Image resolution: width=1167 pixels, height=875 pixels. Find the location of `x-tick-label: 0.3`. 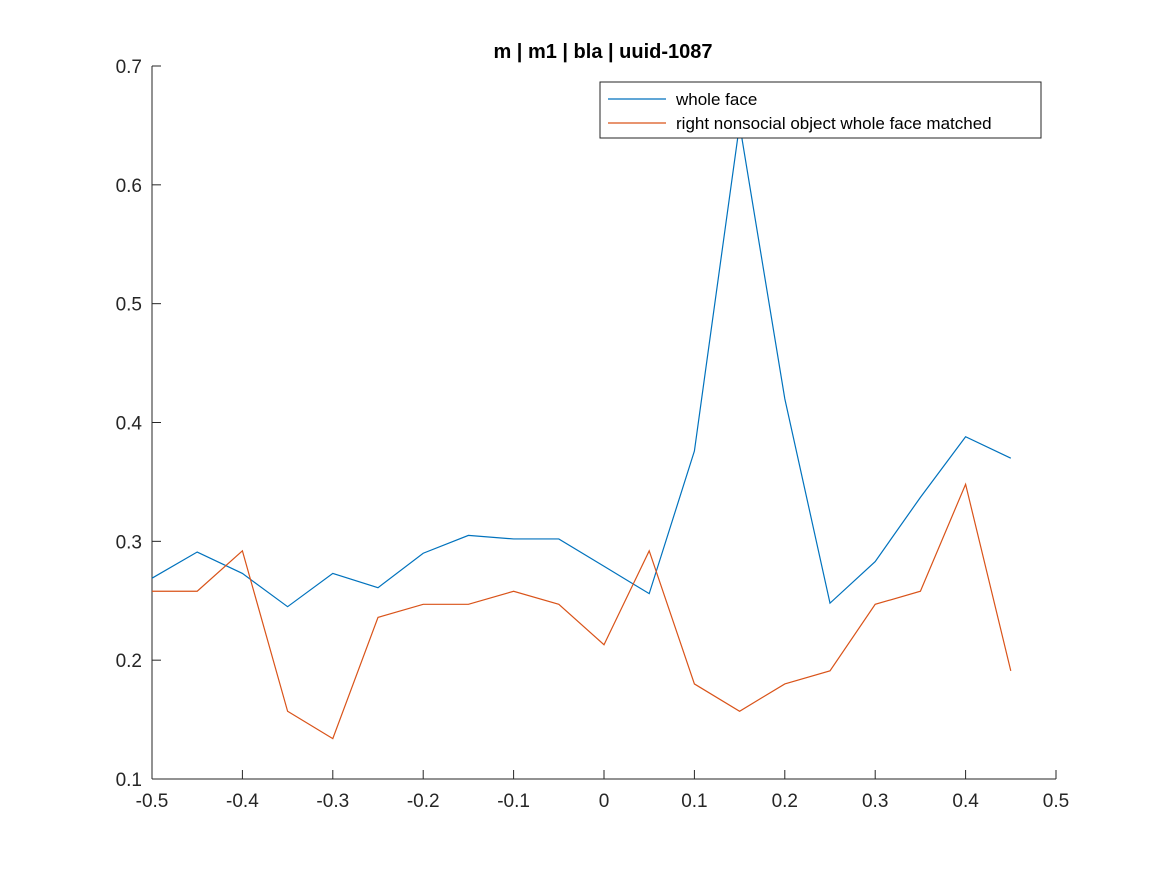

x-tick-label: 0.3 is located at coordinates (875, 801).